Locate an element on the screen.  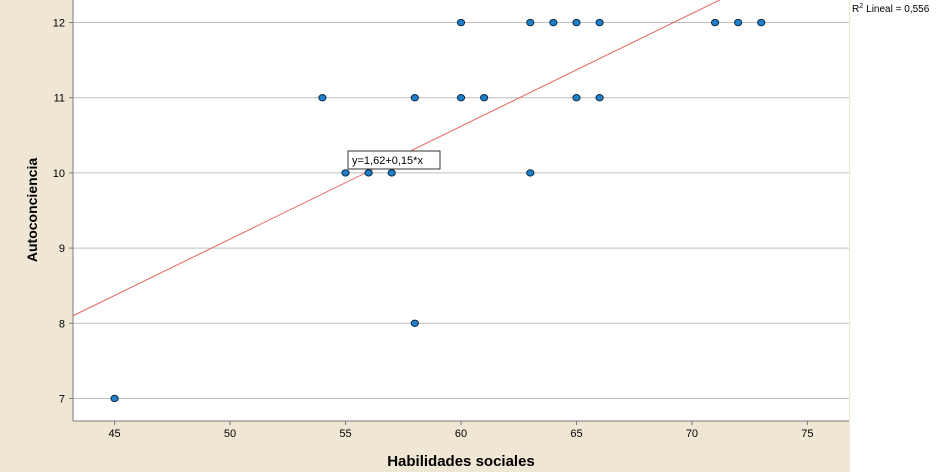
y-tick-label: 11 is located at coordinates (59, 99).